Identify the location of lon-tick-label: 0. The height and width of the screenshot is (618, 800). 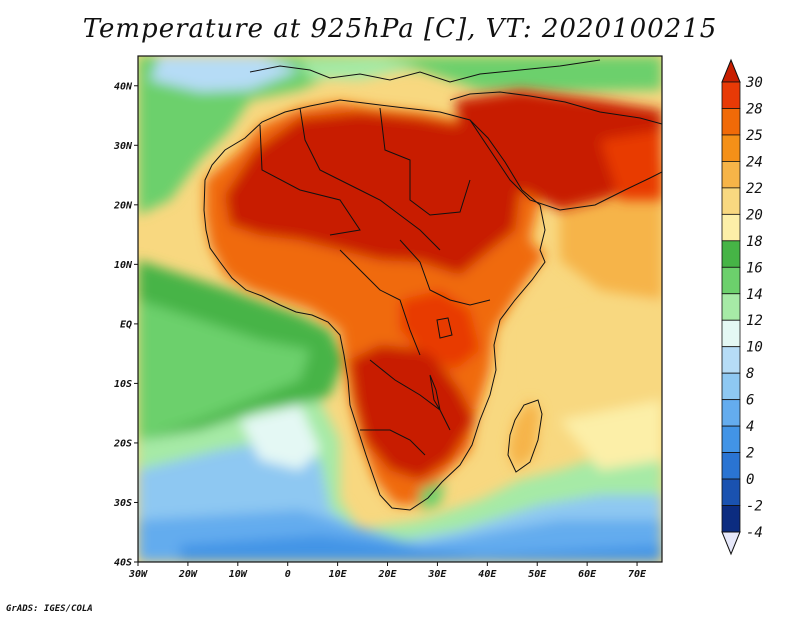
(288, 574).